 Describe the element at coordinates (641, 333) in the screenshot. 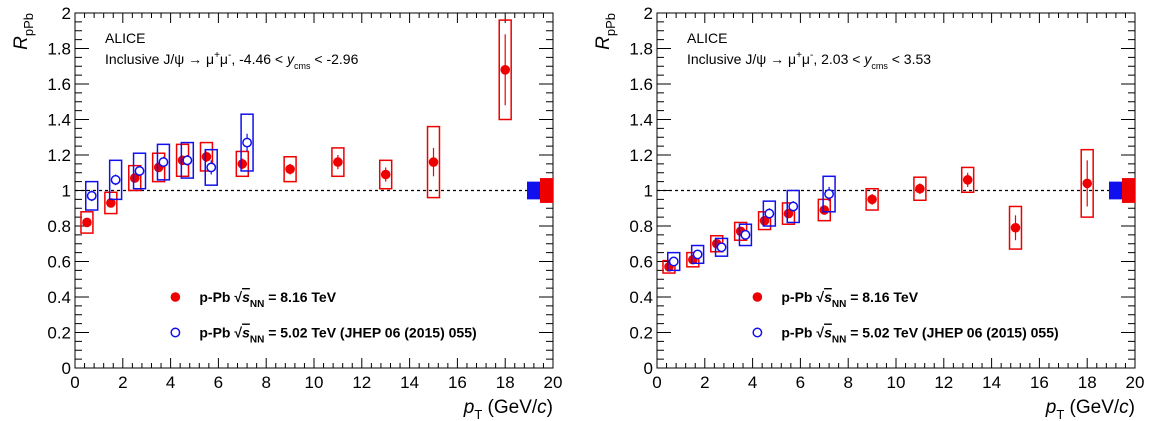

I see `y-tick-label: 0.2` at that location.